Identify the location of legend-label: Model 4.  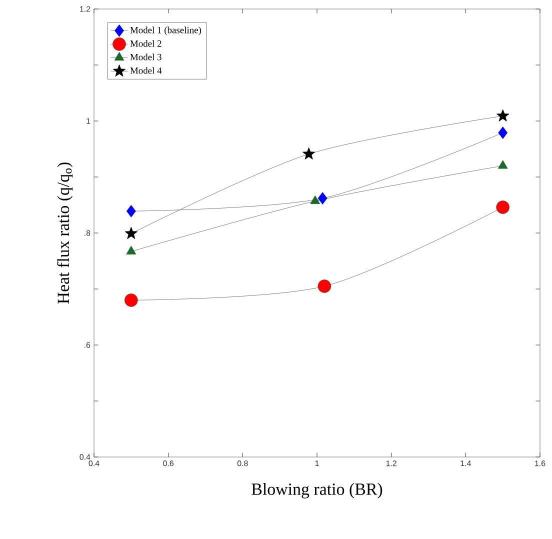
(146, 70).